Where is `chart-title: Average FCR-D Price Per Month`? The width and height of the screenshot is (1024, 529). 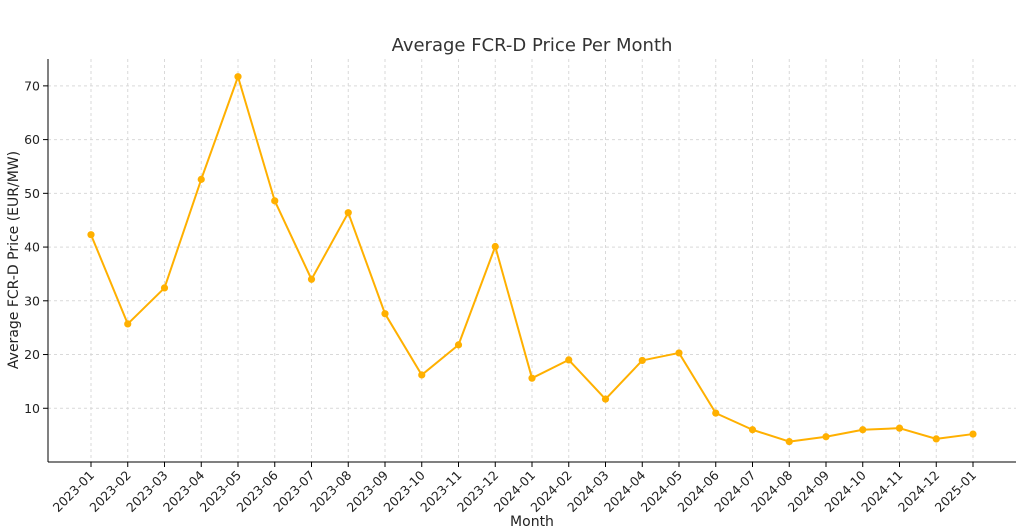
chart-title: Average FCR-D Price Per Month is located at coordinates (532, 45).